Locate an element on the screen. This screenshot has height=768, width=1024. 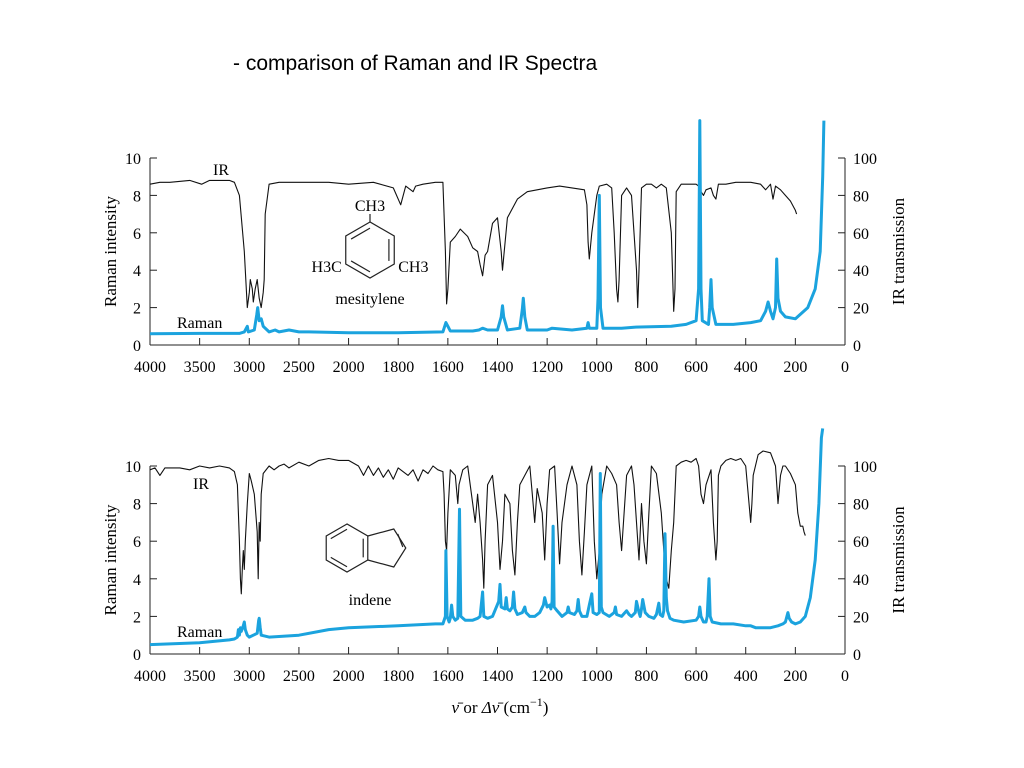
compound-label: indene is located at coordinates (370, 600).